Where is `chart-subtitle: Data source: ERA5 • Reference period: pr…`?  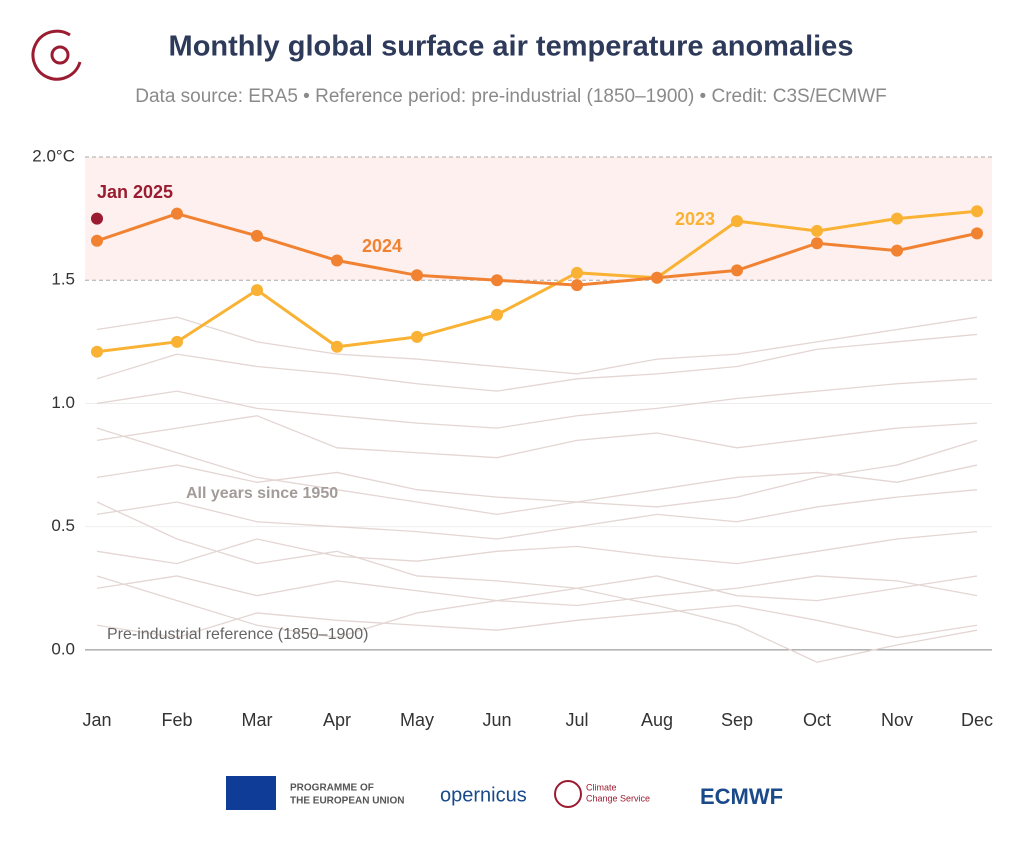 chart-subtitle: Data source: ERA5 • Reference period: pr… is located at coordinates (510, 96).